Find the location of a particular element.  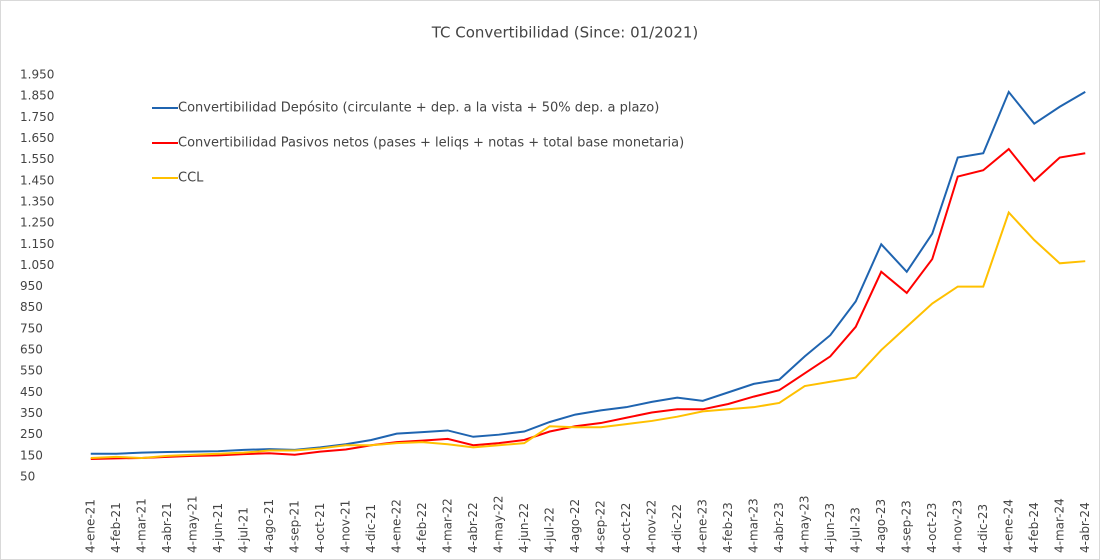

x-tick-label: 4-sep-21 is located at coordinates (294, 526).